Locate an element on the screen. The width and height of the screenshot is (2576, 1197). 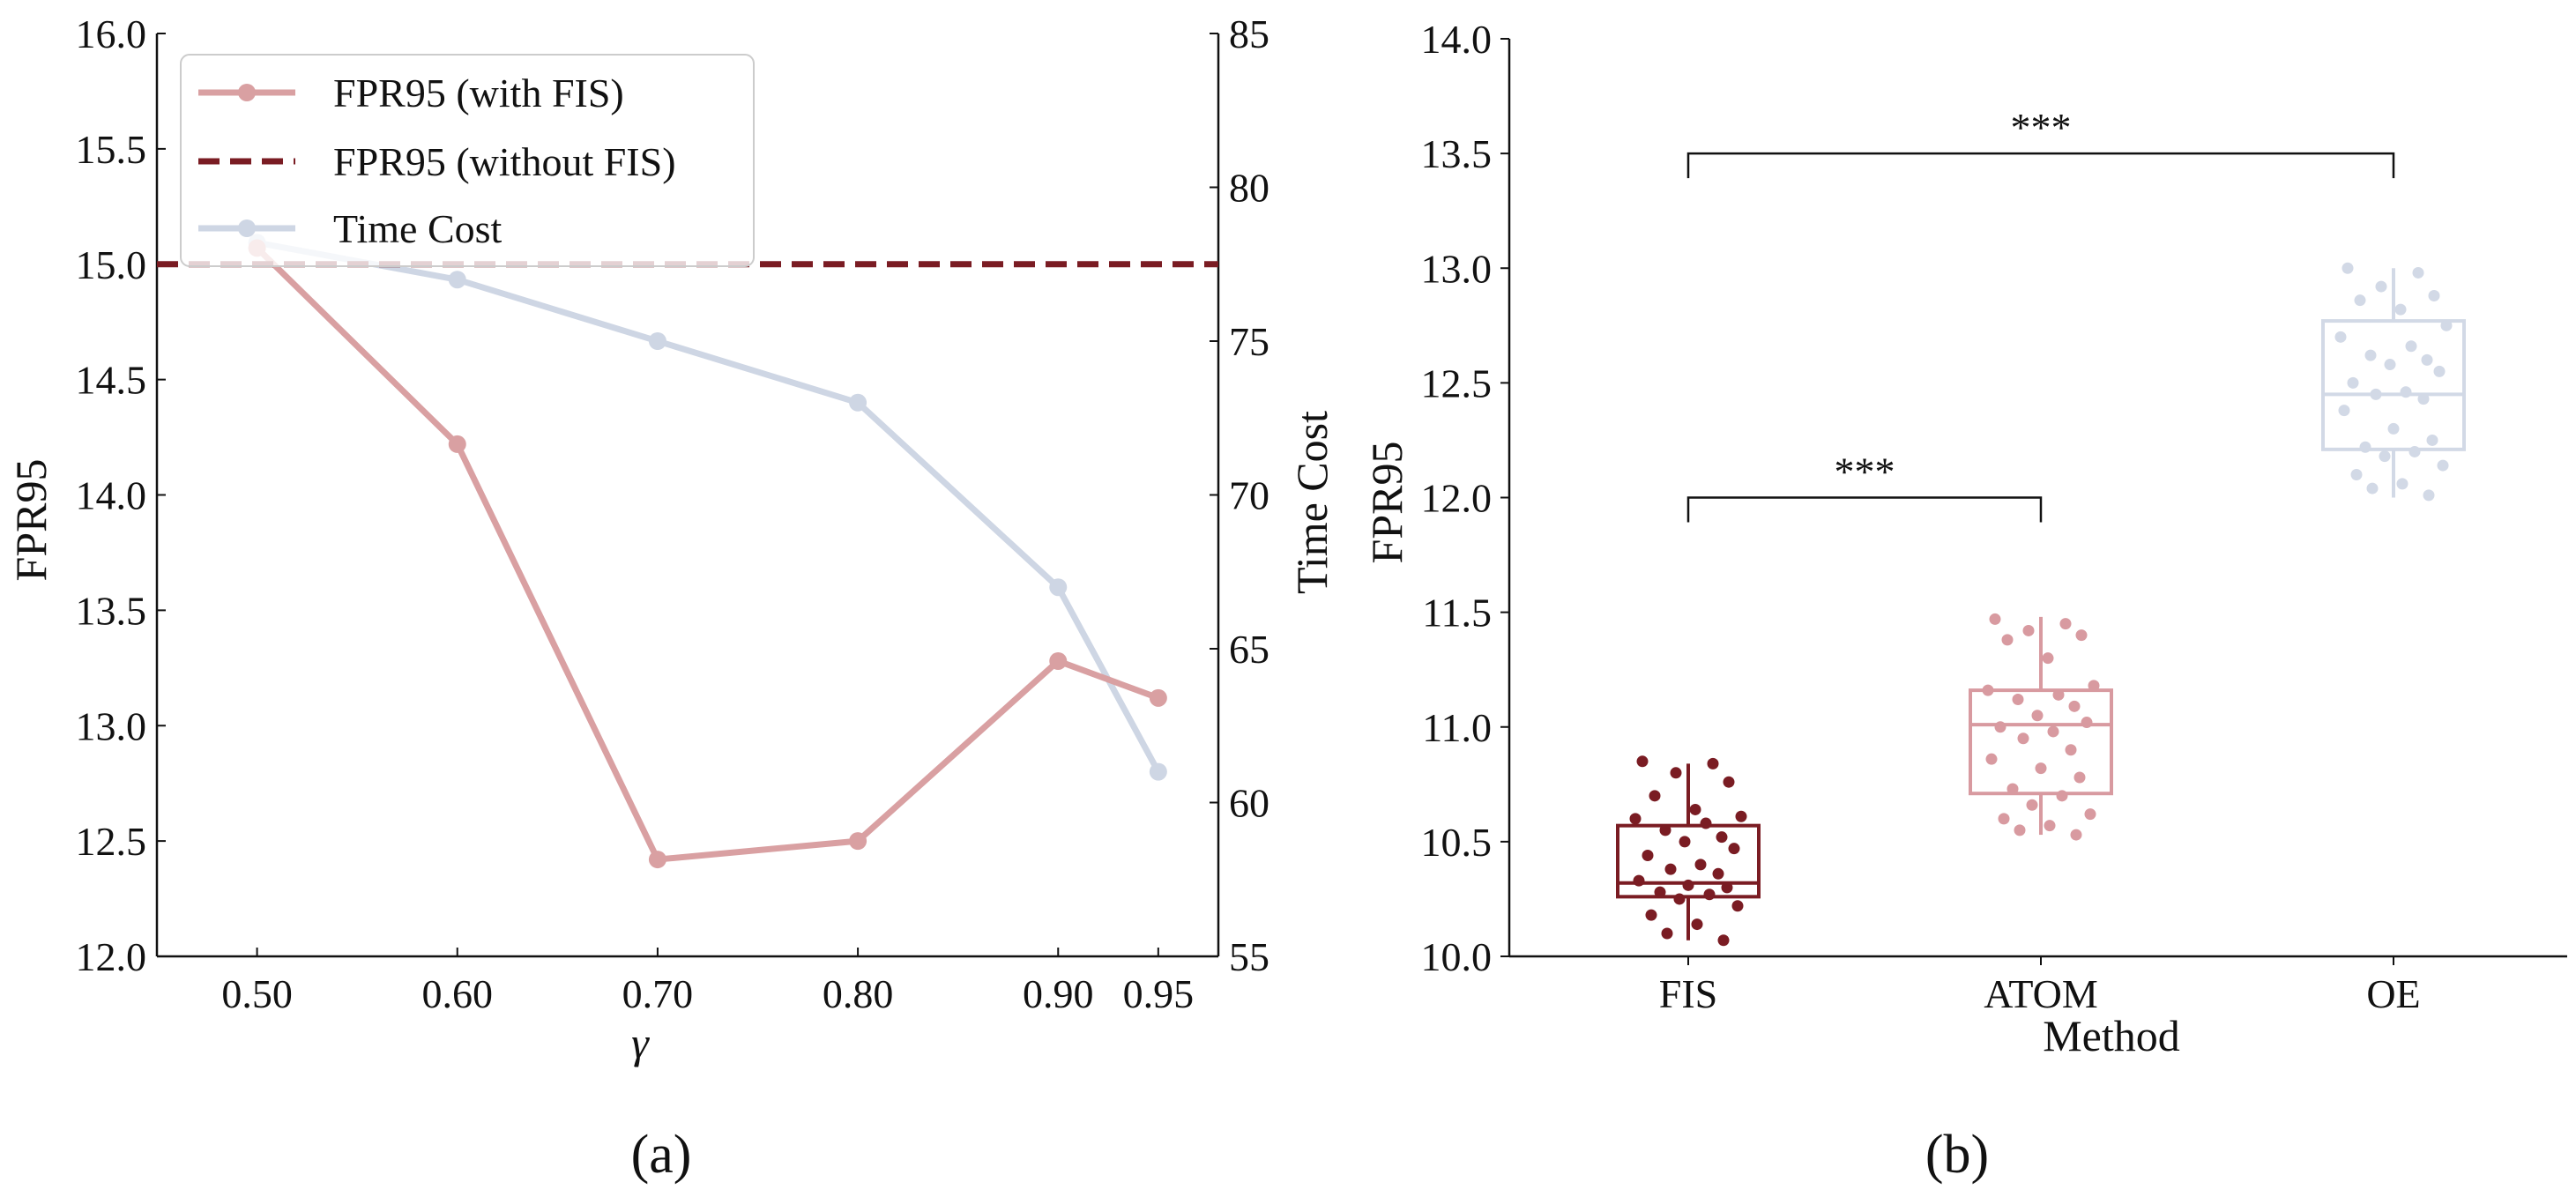
panel-b-xtick-label: ATOM is located at coordinates (2041, 993).